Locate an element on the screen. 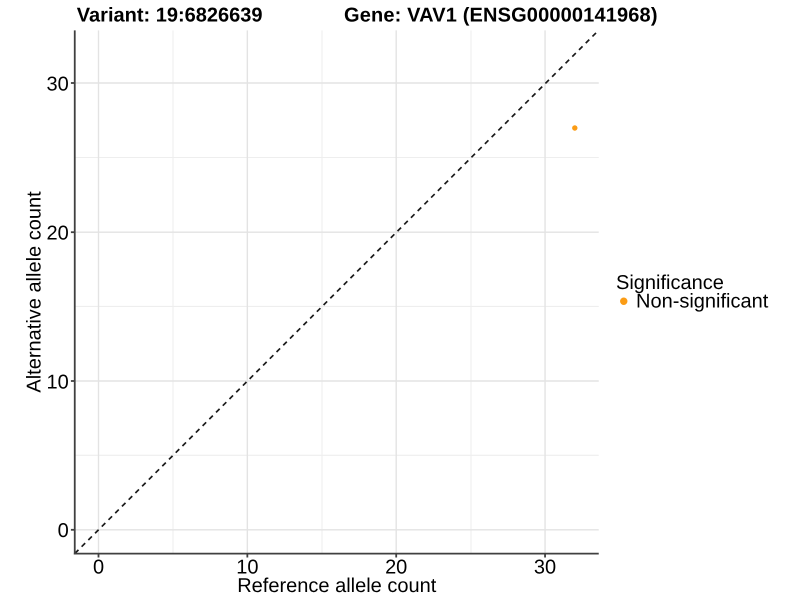 The image size is (800, 600). svg-text: Reference allele count is located at coordinates (336, 586).